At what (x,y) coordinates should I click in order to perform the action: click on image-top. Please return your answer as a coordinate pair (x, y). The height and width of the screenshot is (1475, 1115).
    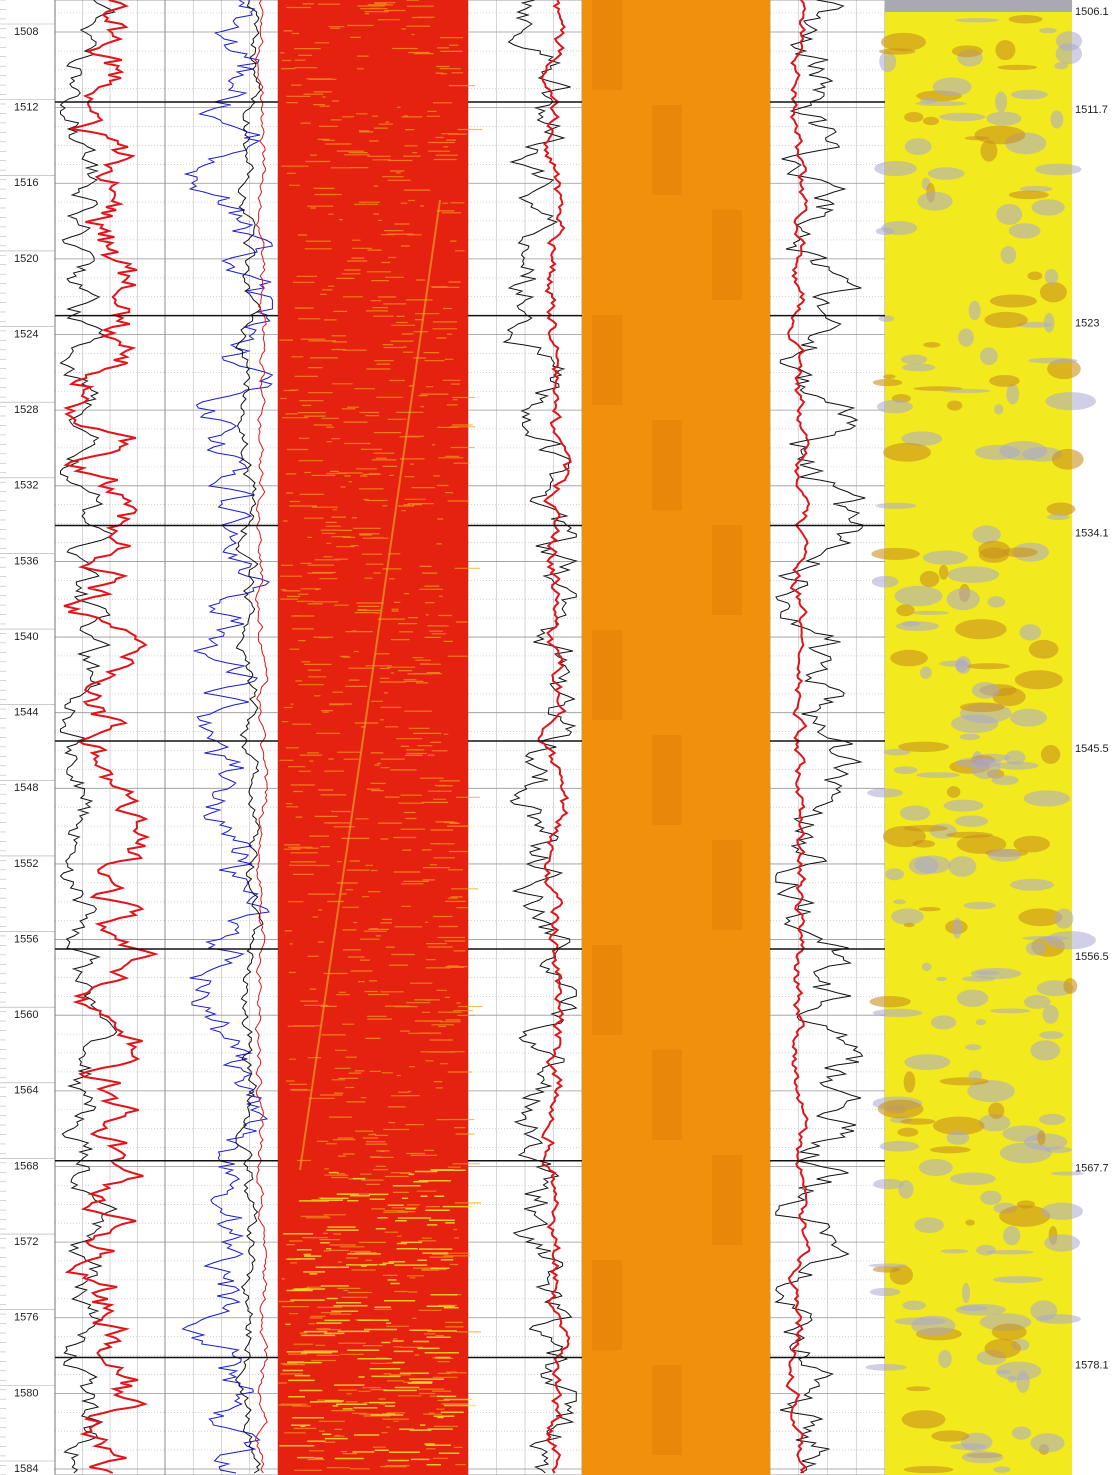
    Looking at the image, I should click on (978, 6).